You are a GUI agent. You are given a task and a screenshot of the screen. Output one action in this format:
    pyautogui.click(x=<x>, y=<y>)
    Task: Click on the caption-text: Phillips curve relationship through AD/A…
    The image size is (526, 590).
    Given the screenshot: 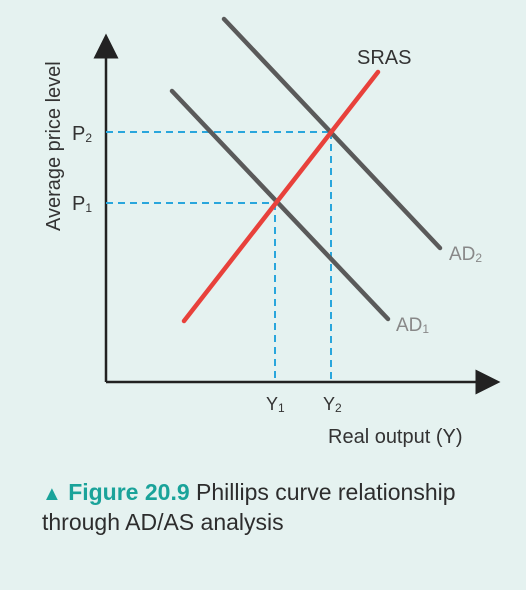 What is the action you would take?
    pyautogui.click(x=249, y=507)
    